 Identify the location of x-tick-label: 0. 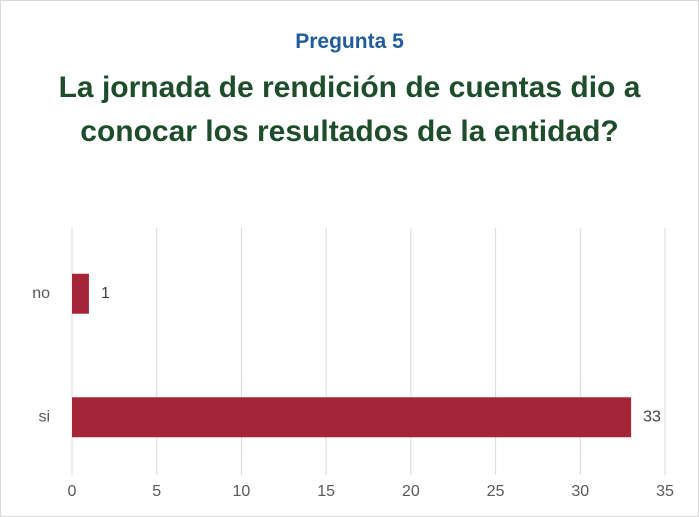
(72, 491).